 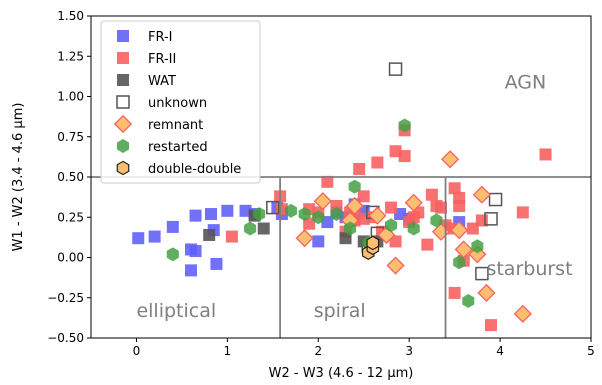 I want to click on y-axis-label: W1 - W2 (3.4 - 4.6 μm), so click(x=18, y=177).